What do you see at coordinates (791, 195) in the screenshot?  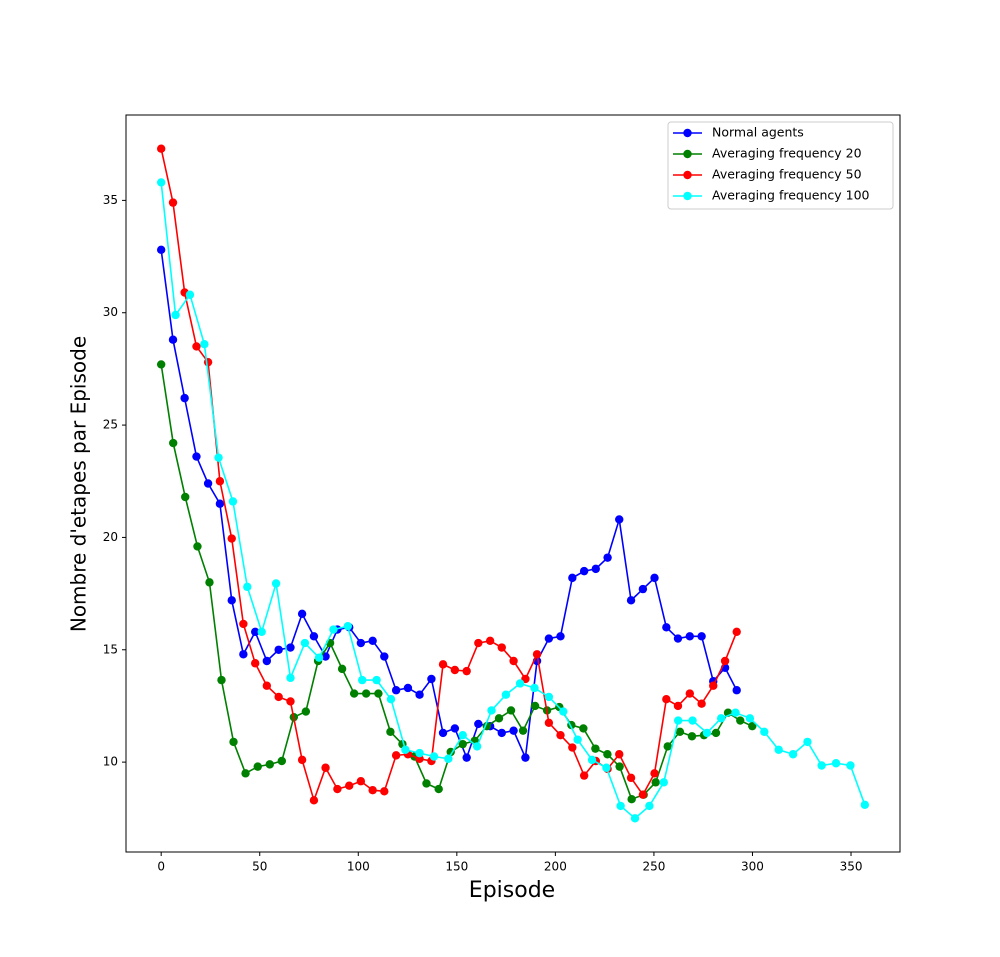 I see `legend-label: Averaging frequency 100` at bounding box center [791, 195].